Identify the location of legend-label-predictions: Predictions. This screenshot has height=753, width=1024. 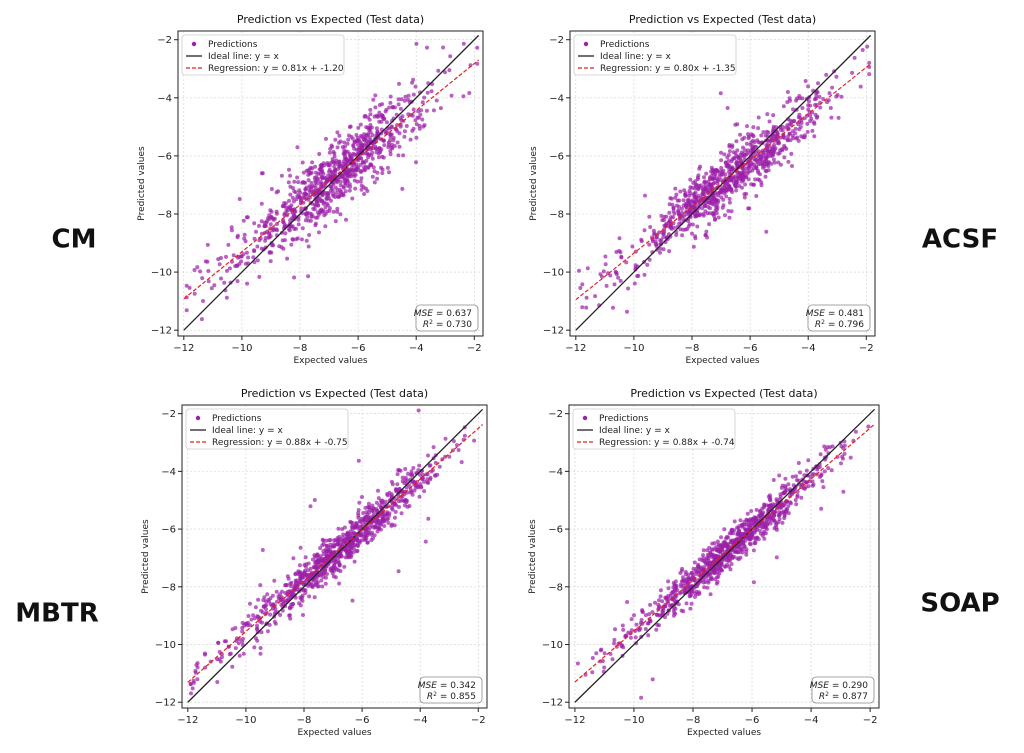
(625, 45).